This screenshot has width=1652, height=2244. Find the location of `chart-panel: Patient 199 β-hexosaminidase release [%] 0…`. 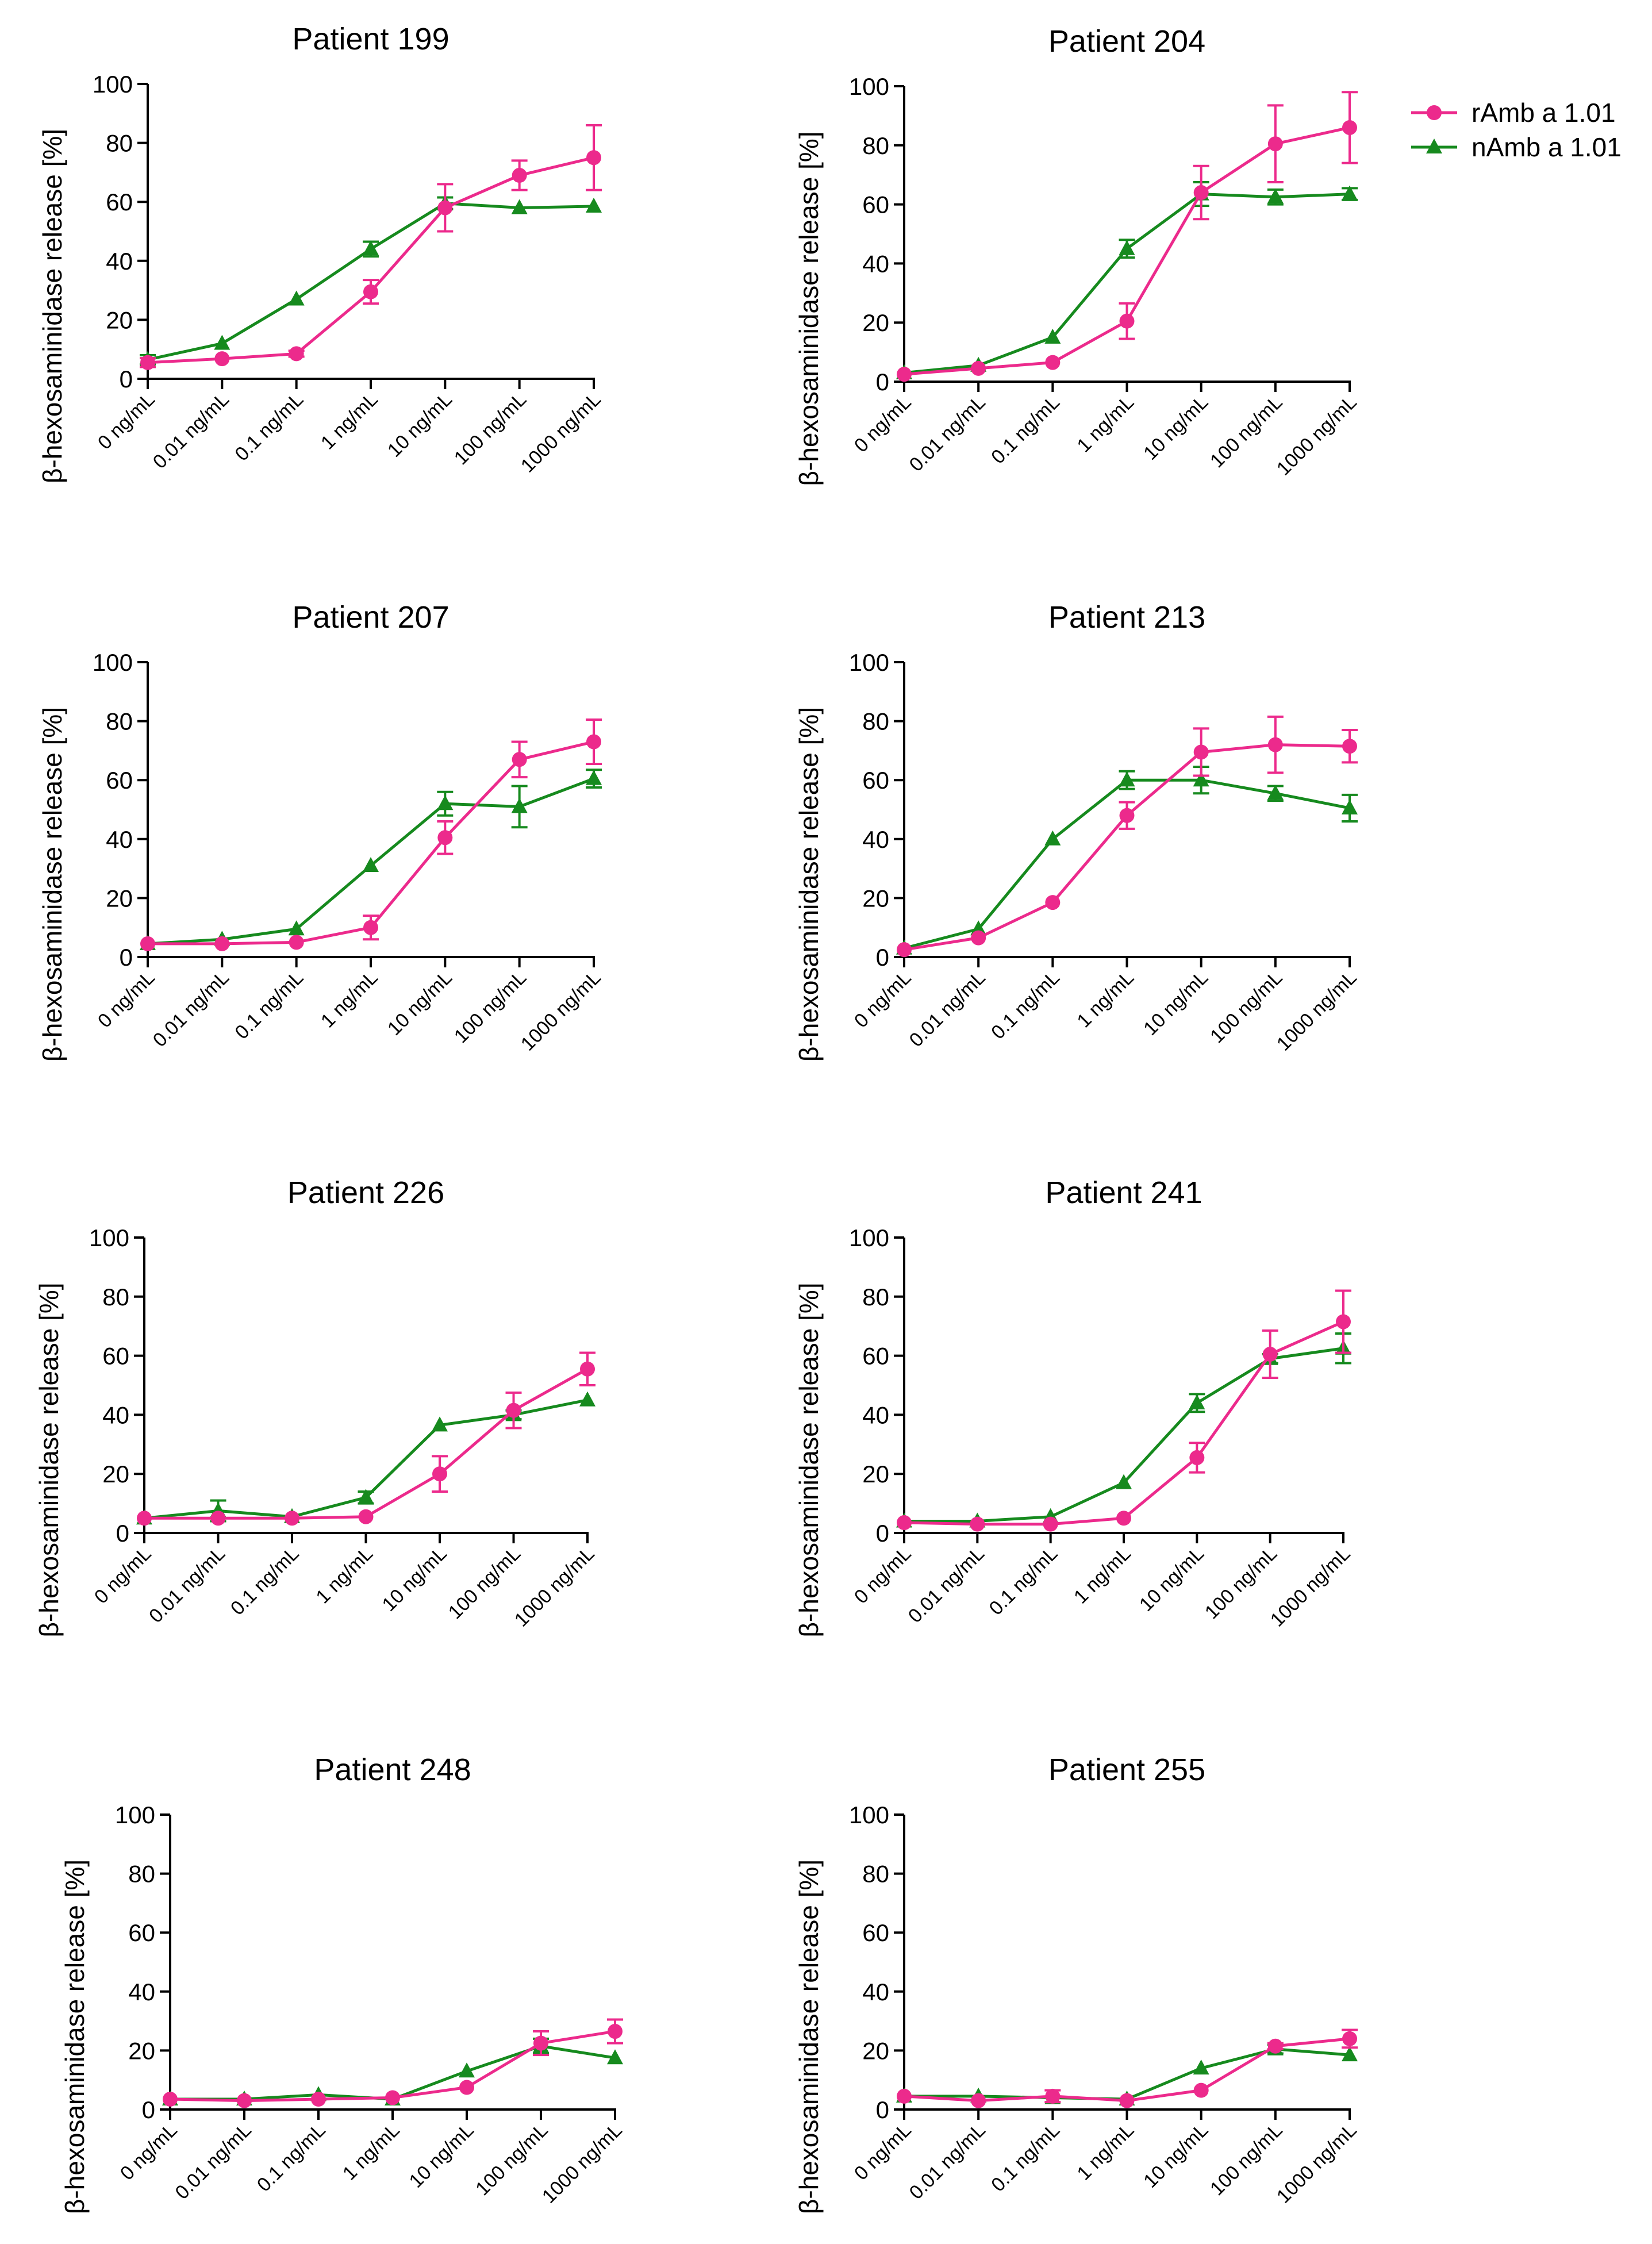

chart-panel: Patient 199 β-hexosaminidase release [%] 0… is located at coordinates (321, 252).